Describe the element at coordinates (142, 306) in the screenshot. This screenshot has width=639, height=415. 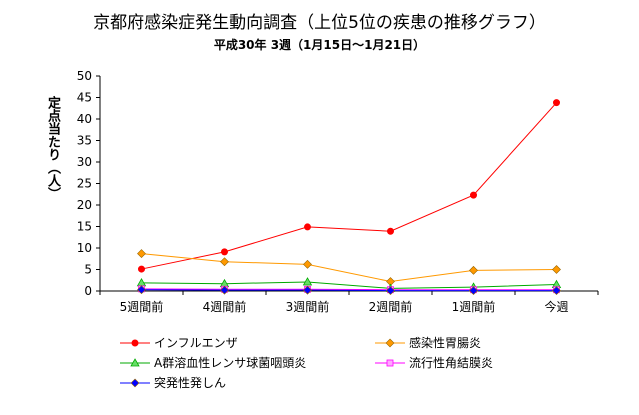
I see `x-tick-label: 5週間前` at that location.